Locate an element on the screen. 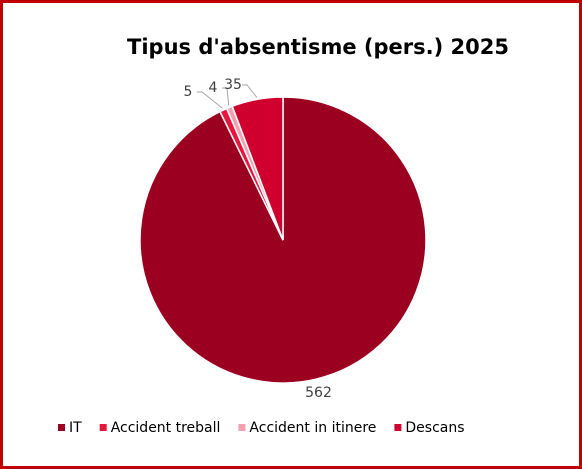 This screenshot has width=582, height=469. data-label: 4 is located at coordinates (213, 88).